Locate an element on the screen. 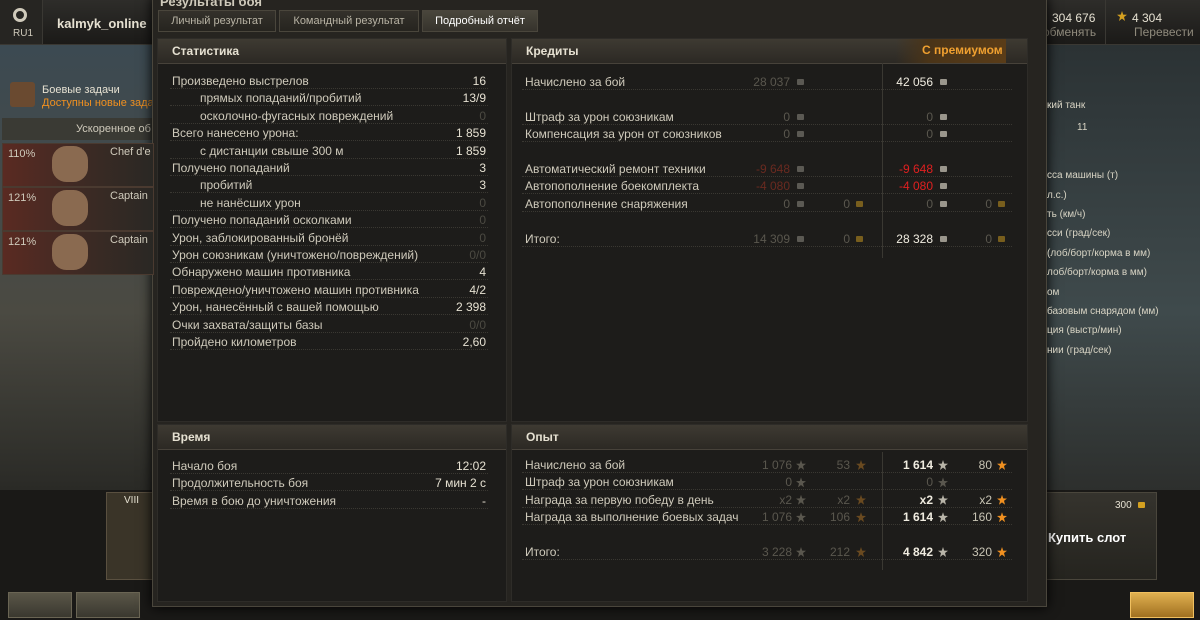 The image size is (1200, 620). vehicle-param: ть (км/ч) is located at coordinates (1066, 214).